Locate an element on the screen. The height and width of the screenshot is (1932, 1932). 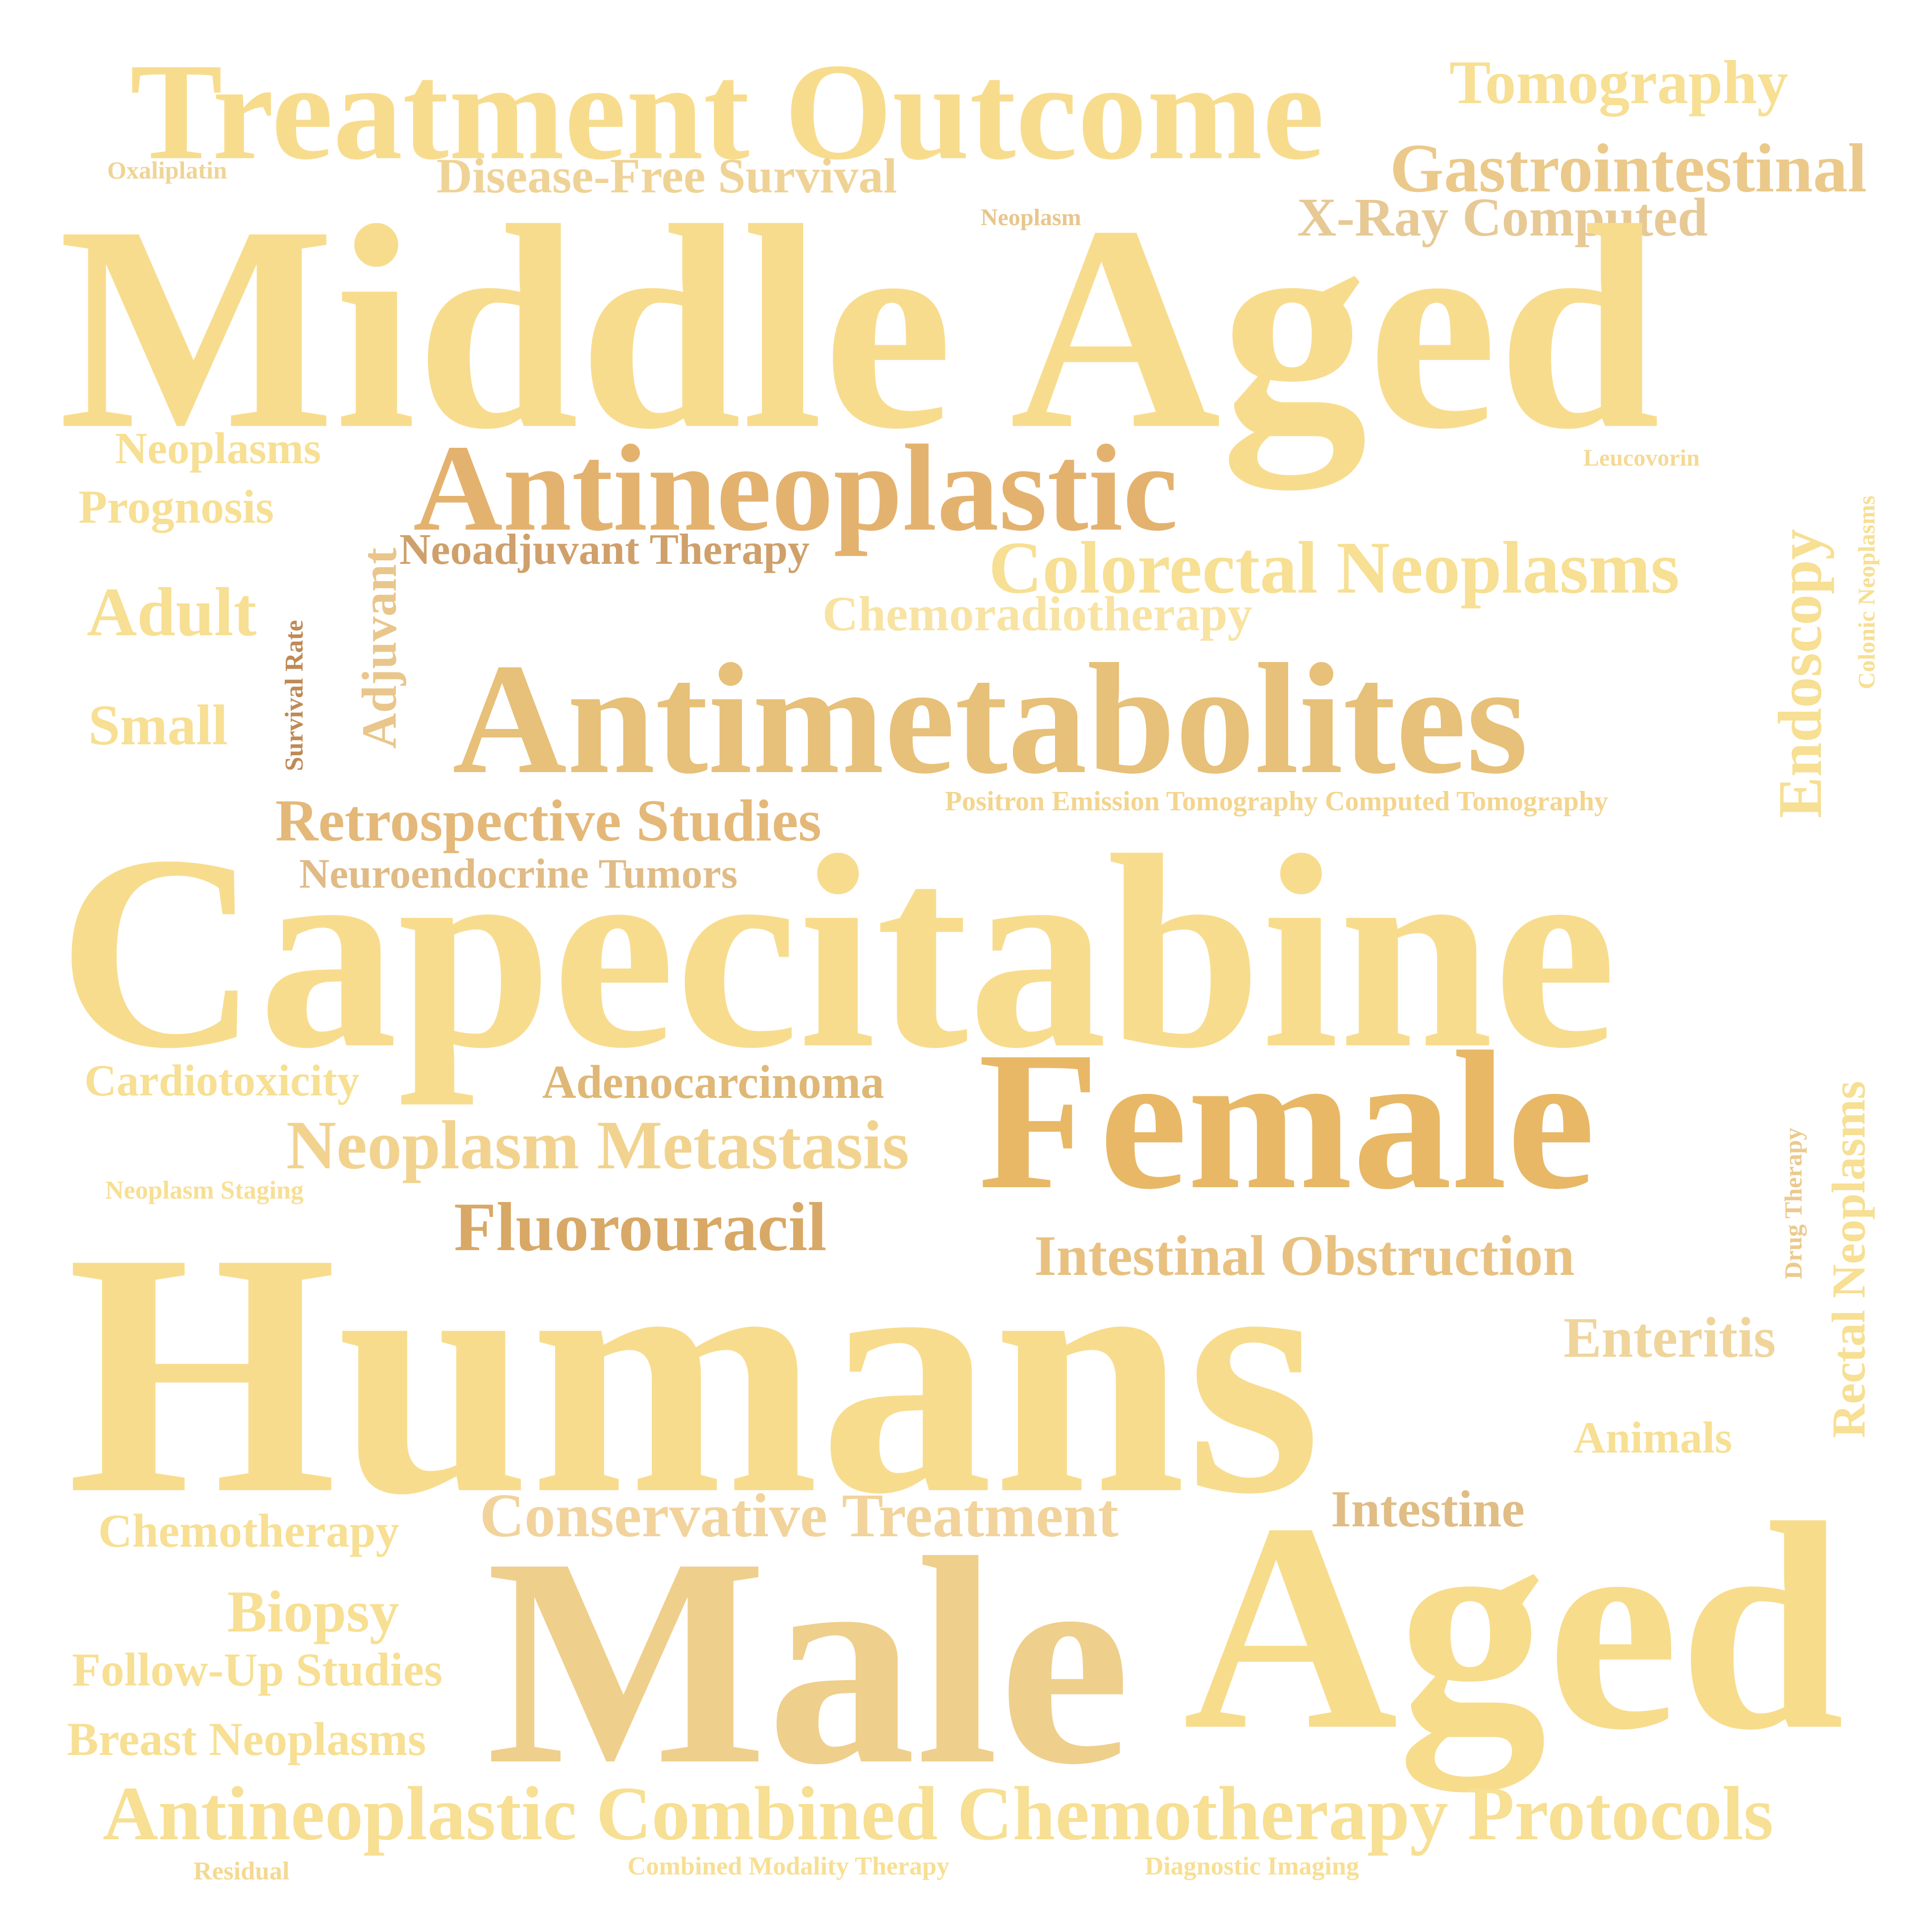
word-biopsy: Biopsy is located at coordinates (313, 1611).